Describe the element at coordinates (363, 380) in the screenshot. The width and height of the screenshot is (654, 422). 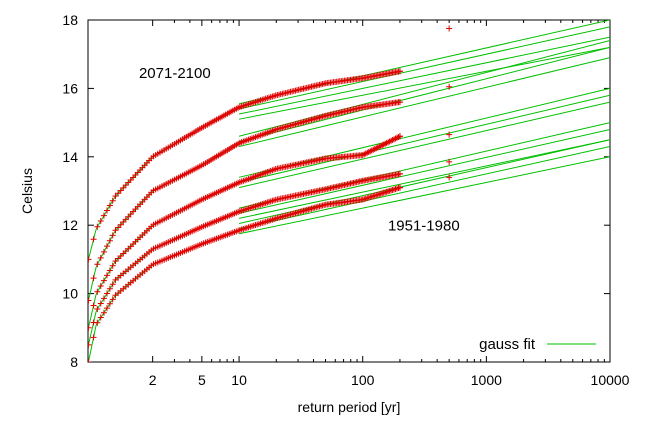
I see `x-tick-label: 100` at that location.